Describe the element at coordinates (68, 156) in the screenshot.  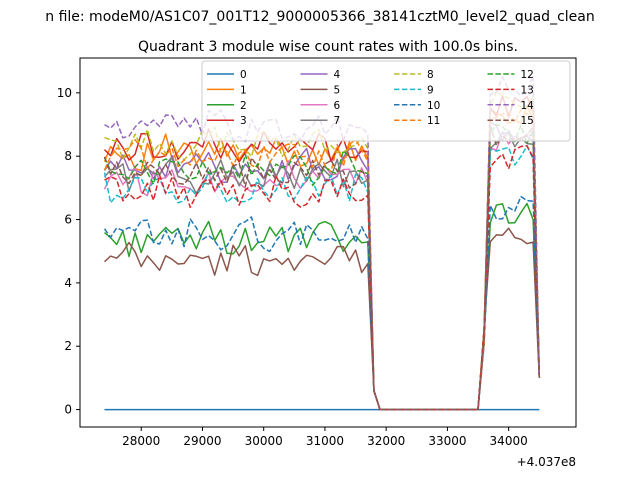
I see `y-tick-label: 8` at that location.